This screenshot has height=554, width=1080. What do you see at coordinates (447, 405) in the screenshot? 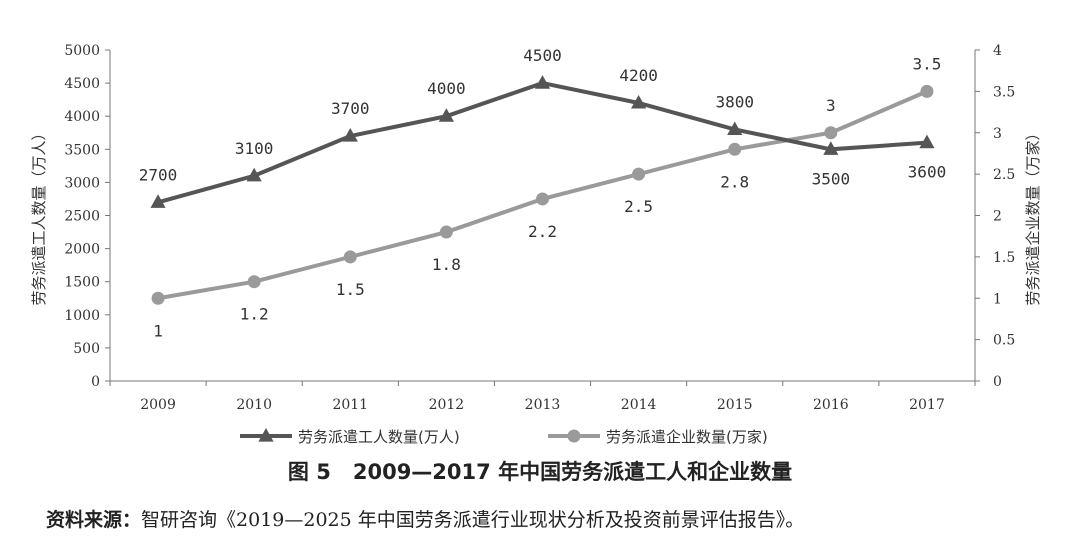
I see `x-tick-label: 2012` at bounding box center [447, 405].